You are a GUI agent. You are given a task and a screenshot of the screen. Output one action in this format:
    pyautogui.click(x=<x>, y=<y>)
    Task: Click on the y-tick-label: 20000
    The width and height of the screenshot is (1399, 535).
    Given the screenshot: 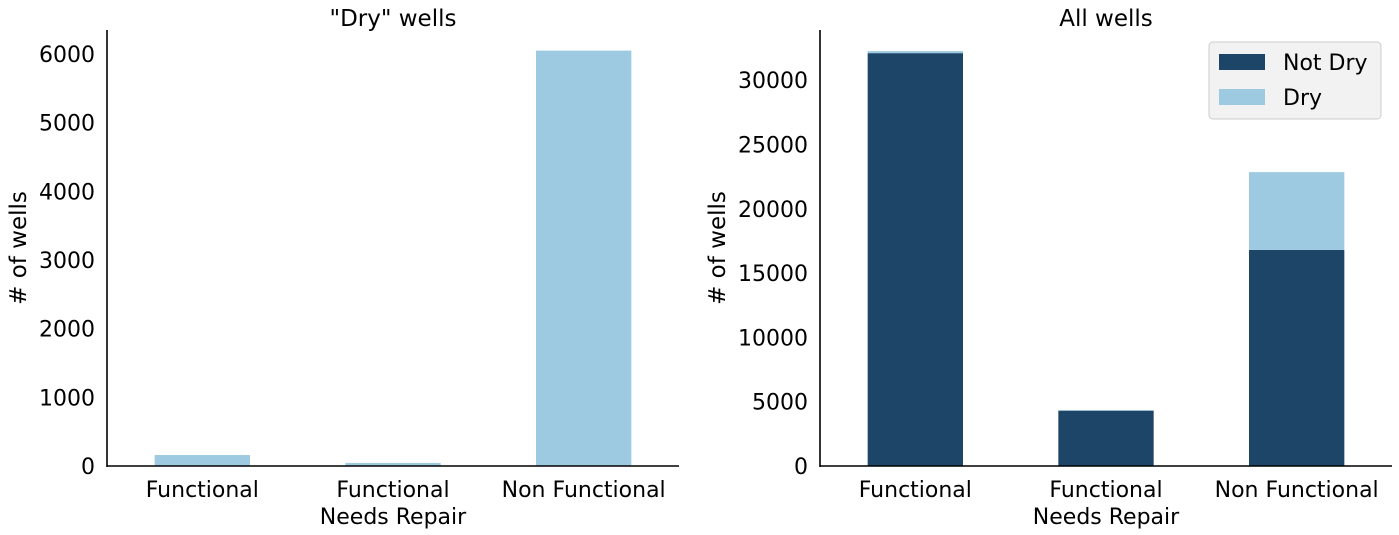 What is the action you would take?
    pyautogui.click(x=773, y=210)
    